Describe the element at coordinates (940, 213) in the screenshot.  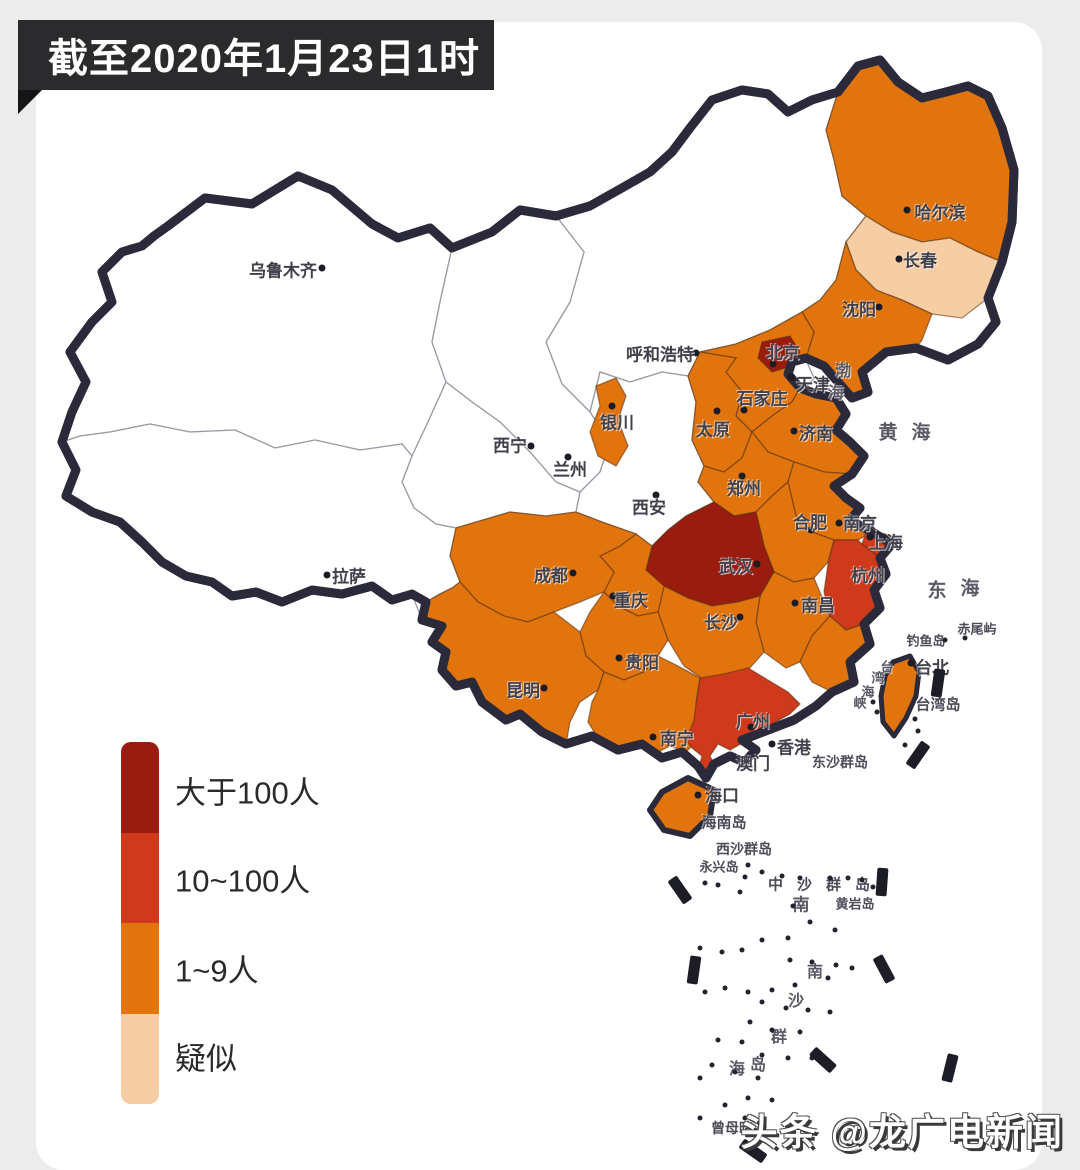
I see `city-label: 哈尔滨` at that location.